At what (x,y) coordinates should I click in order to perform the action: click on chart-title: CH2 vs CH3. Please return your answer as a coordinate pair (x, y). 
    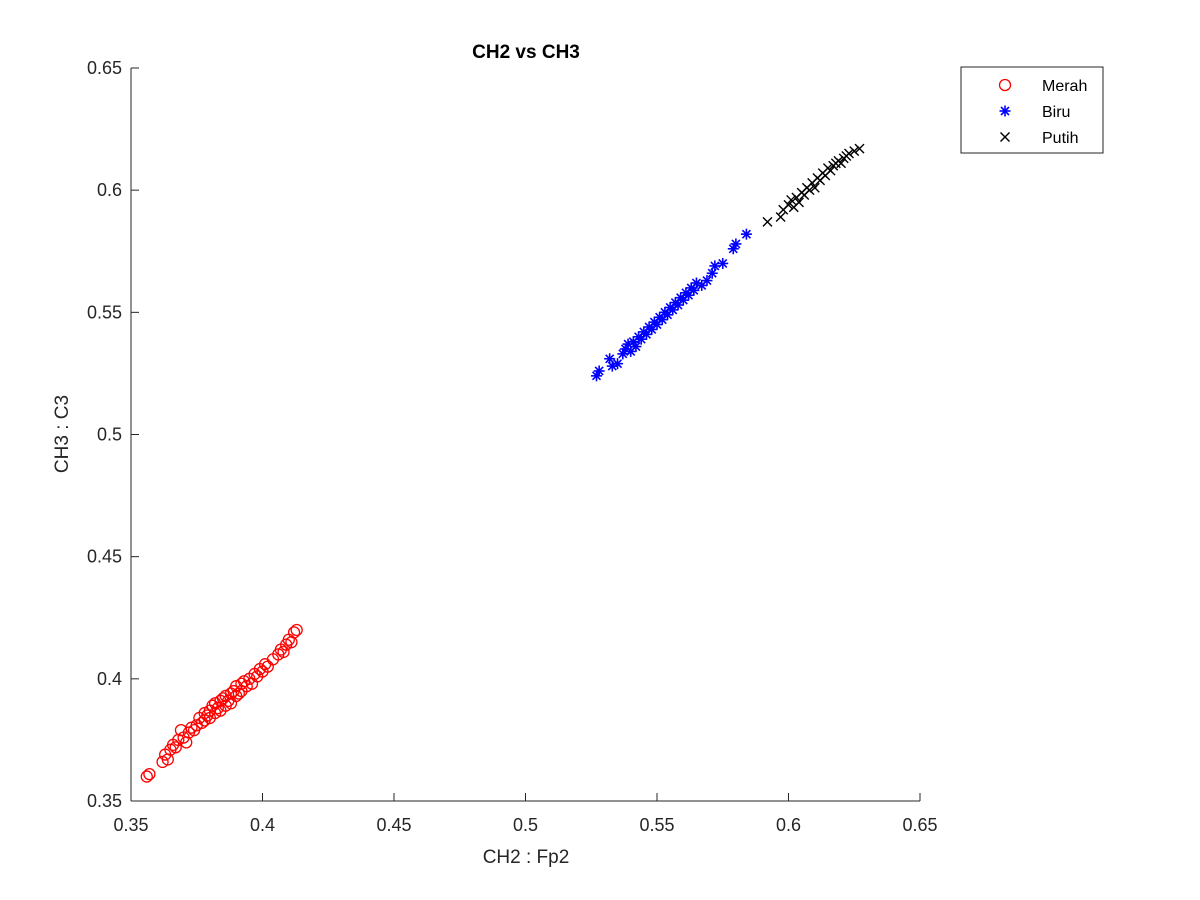
    Looking at the image, I should click on (526, 52).